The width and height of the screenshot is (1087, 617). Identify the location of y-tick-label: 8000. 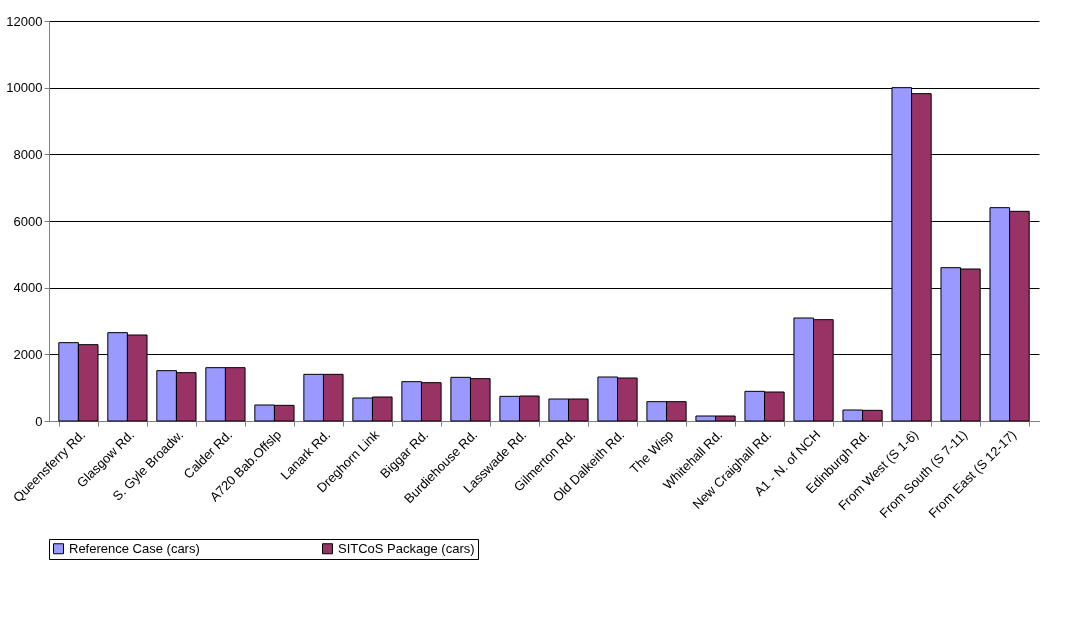
(28, 154).